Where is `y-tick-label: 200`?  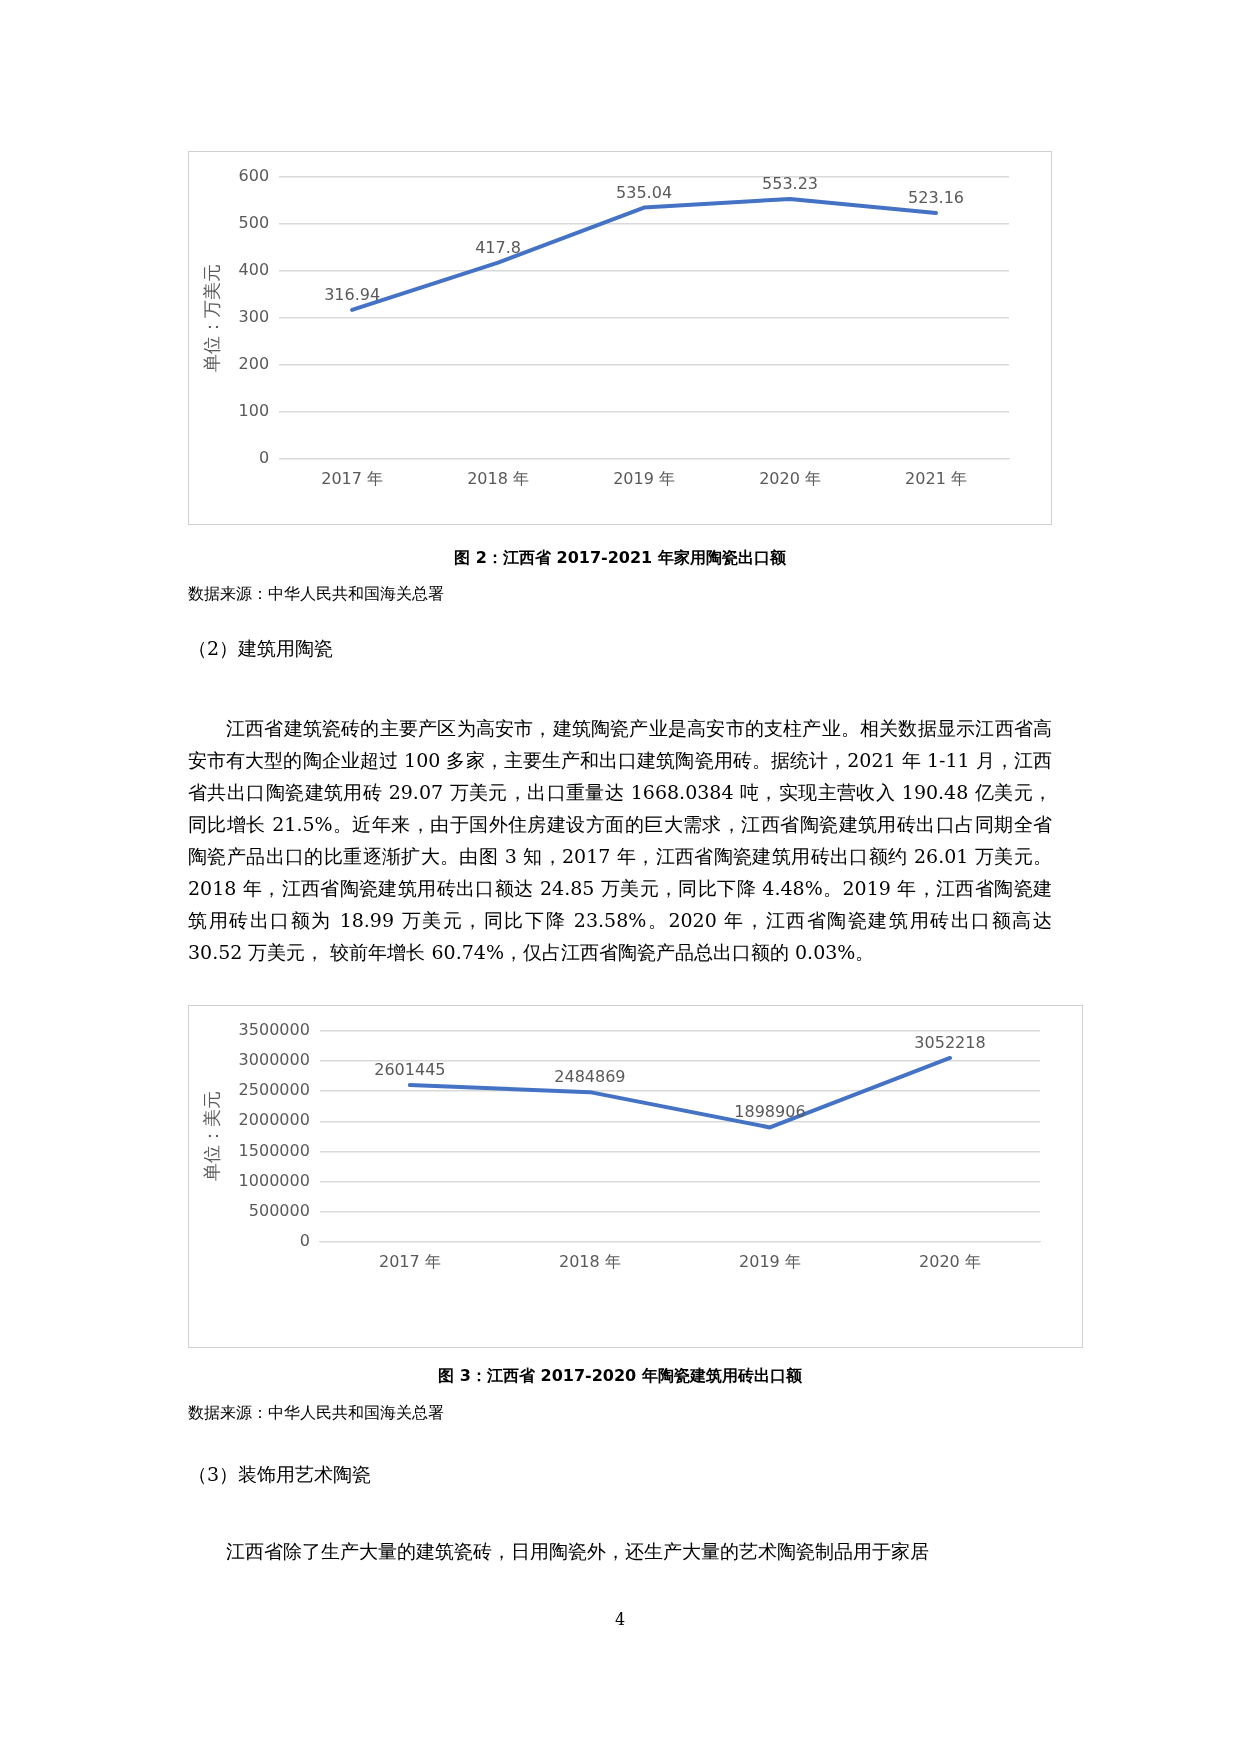
y-tick-label: 200 is located at coordinates (254, 364).